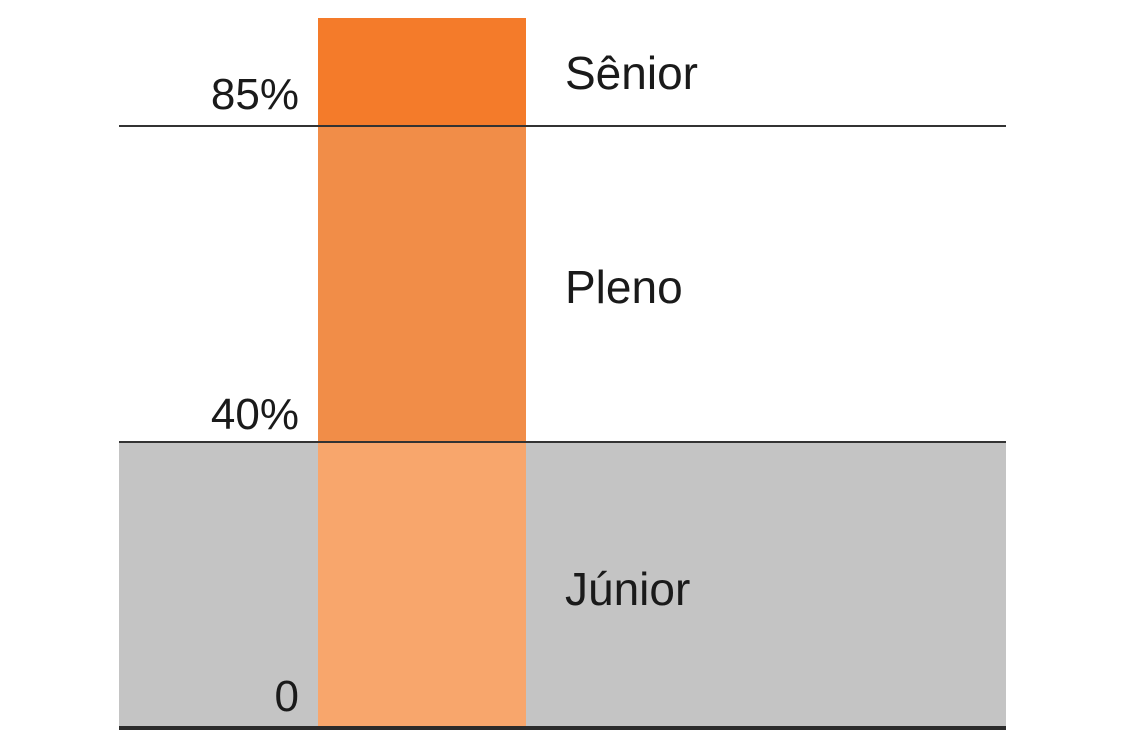 This screenshot has width=1127, height=749. I want to click on bar-segment-junior, so click(422, 585).